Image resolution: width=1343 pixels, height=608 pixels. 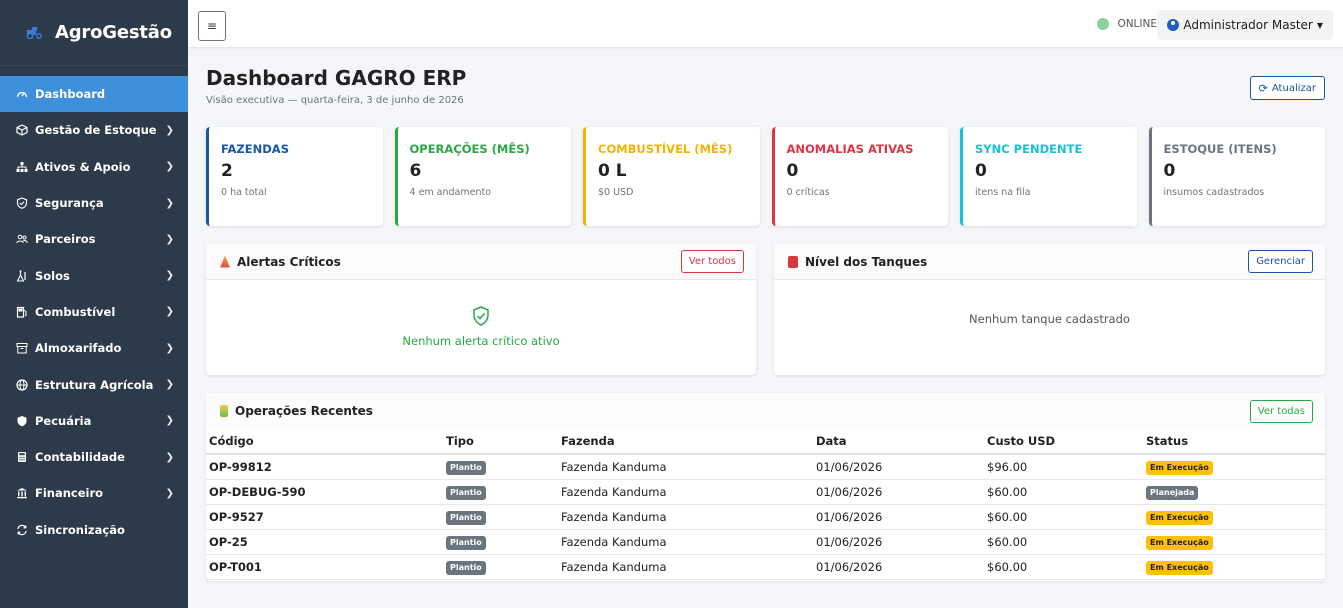 I want to click on globe-icon, so click(x=22, y=384).